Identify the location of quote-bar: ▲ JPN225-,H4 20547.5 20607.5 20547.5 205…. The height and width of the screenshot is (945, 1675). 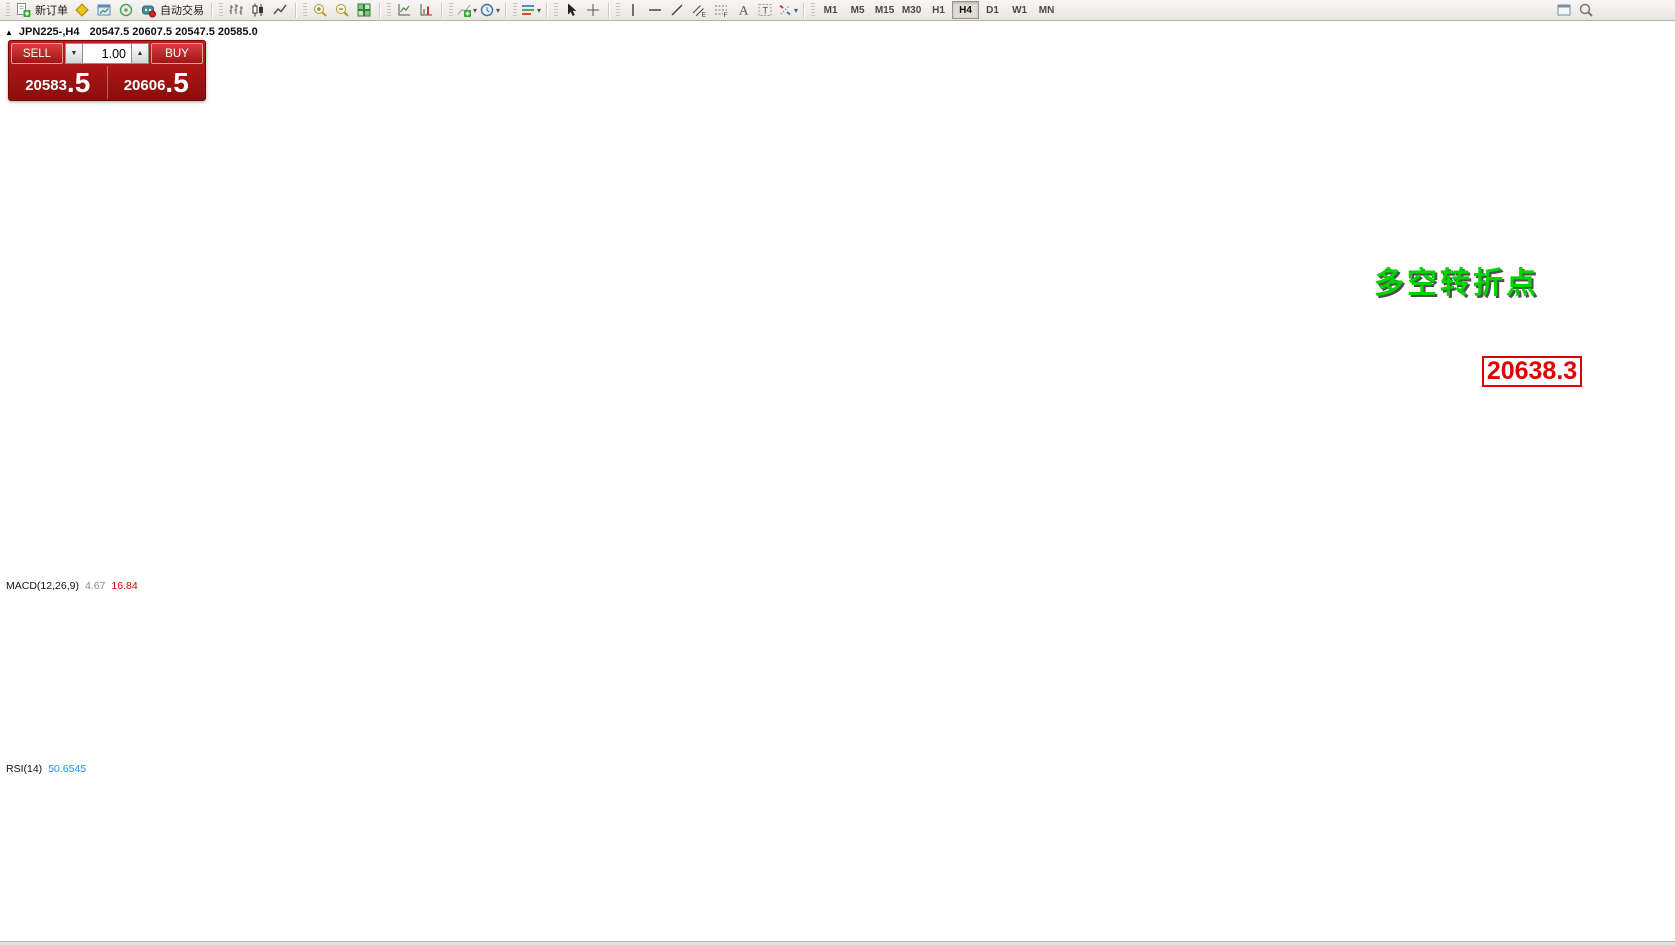
(131, 32).